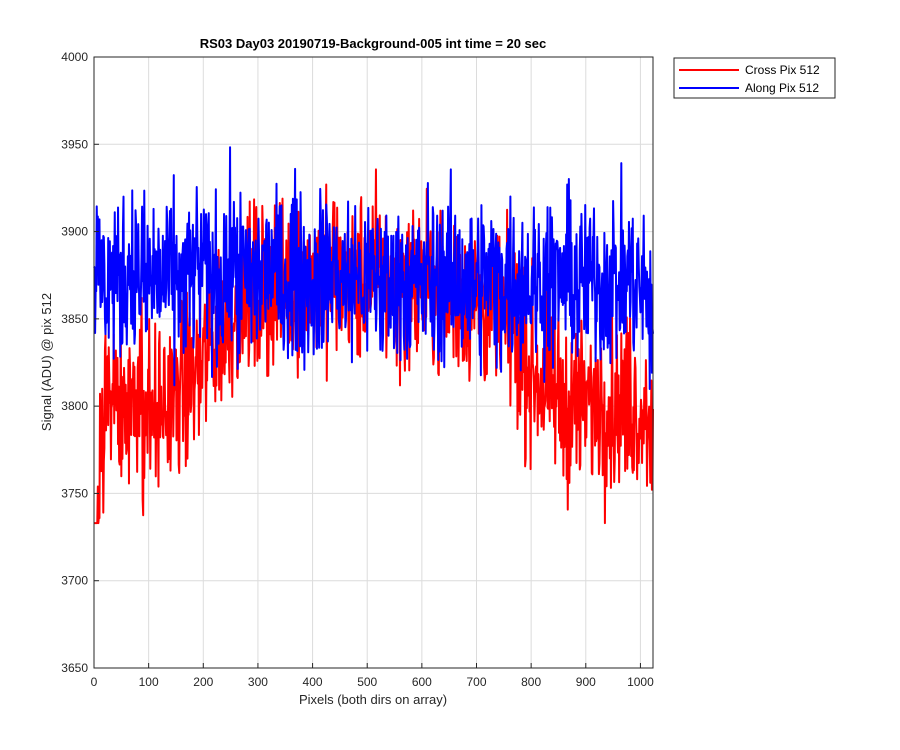 The width and height of the screenshot is (900, 750). What do you see at coordinates (640, 682) in the screenshot?
I see `x-tick-label: 1000` at bounding box center [640, 682].